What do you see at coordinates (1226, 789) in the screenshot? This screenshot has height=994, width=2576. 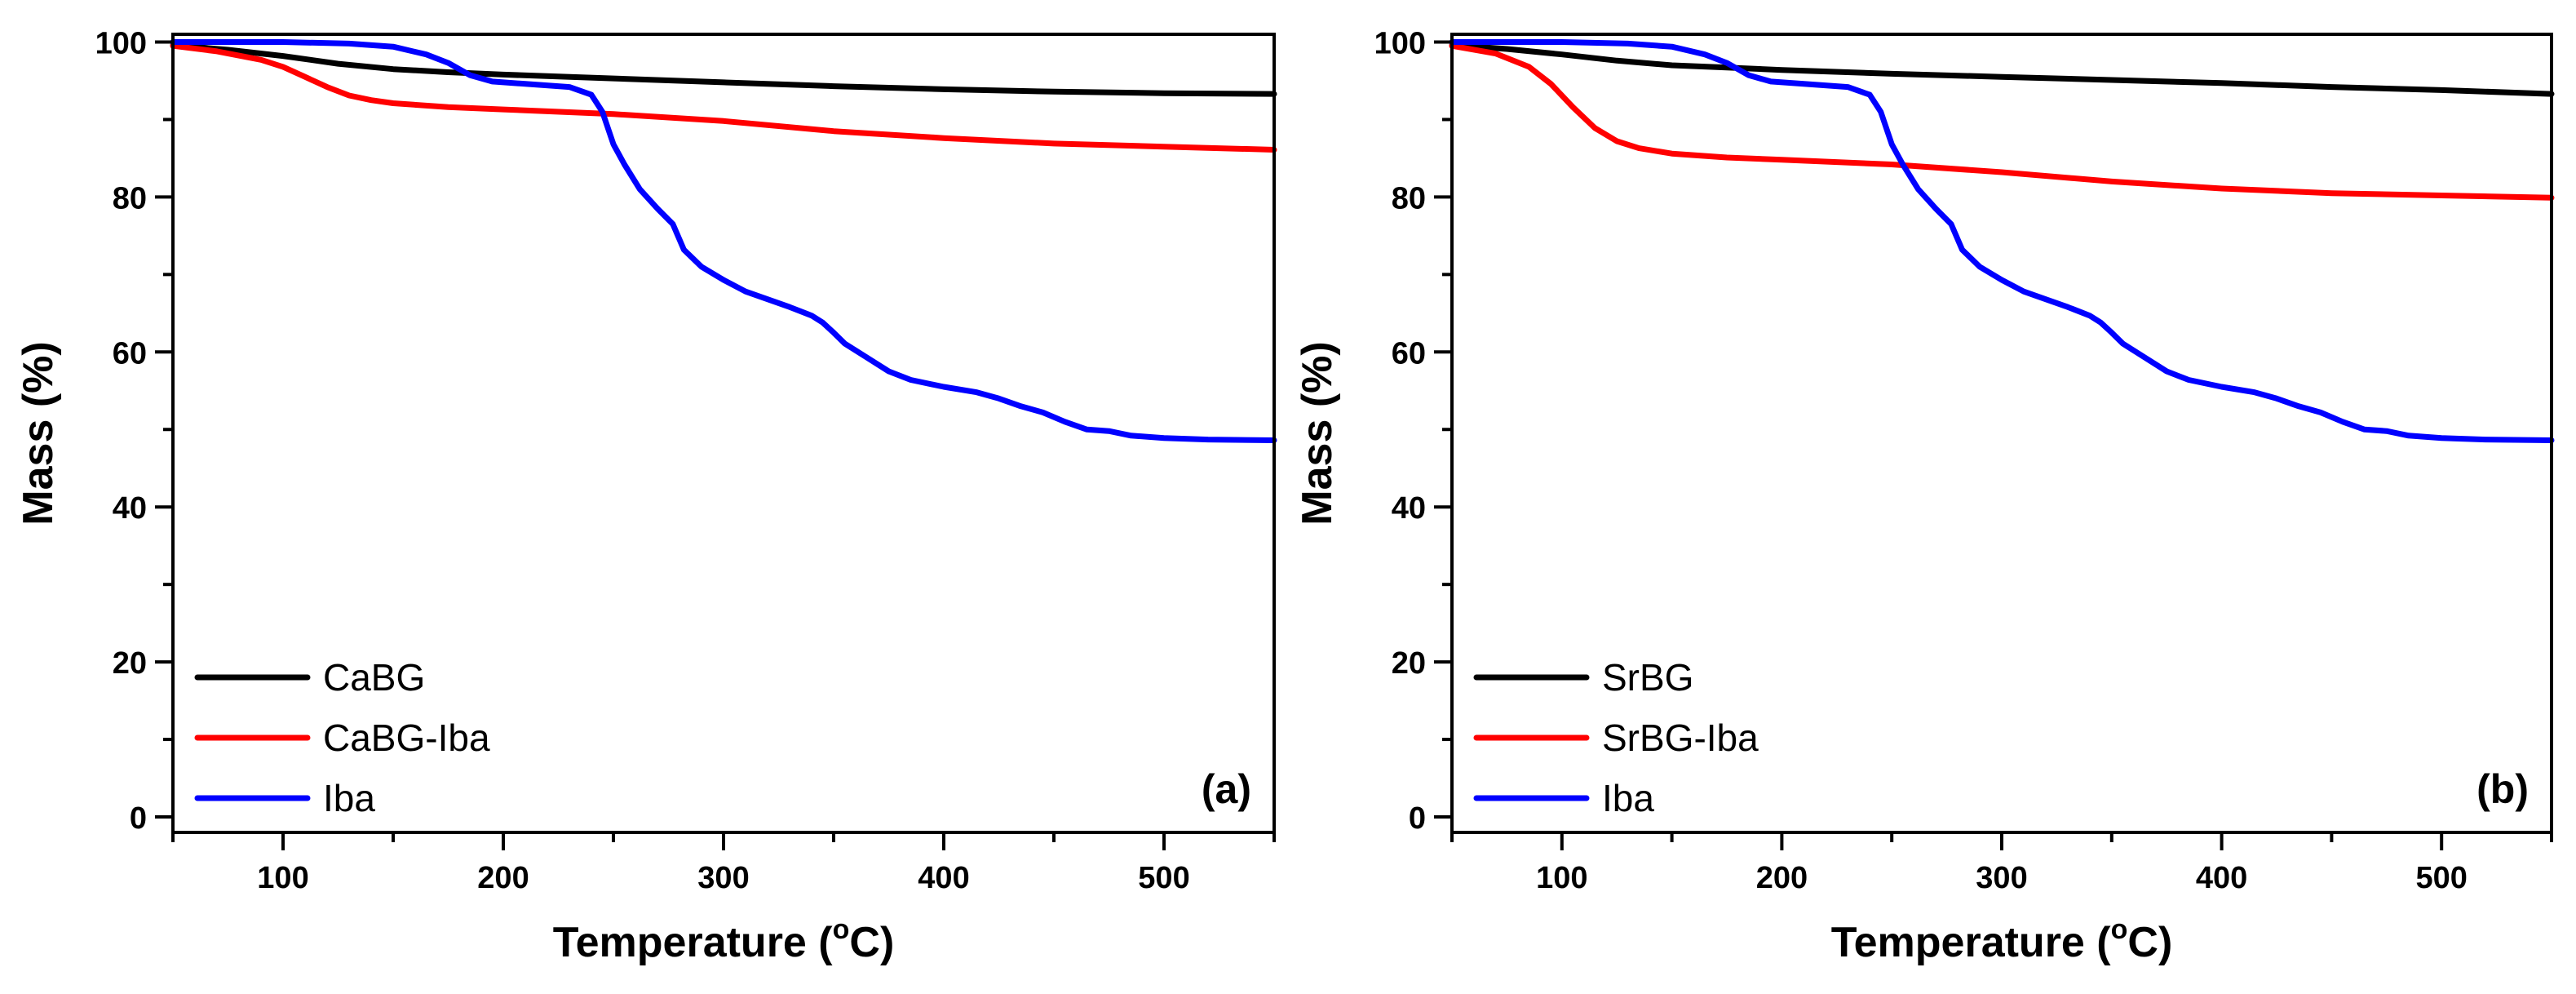 I see `panel-label: (a)` at bounding box center [1226, 789].